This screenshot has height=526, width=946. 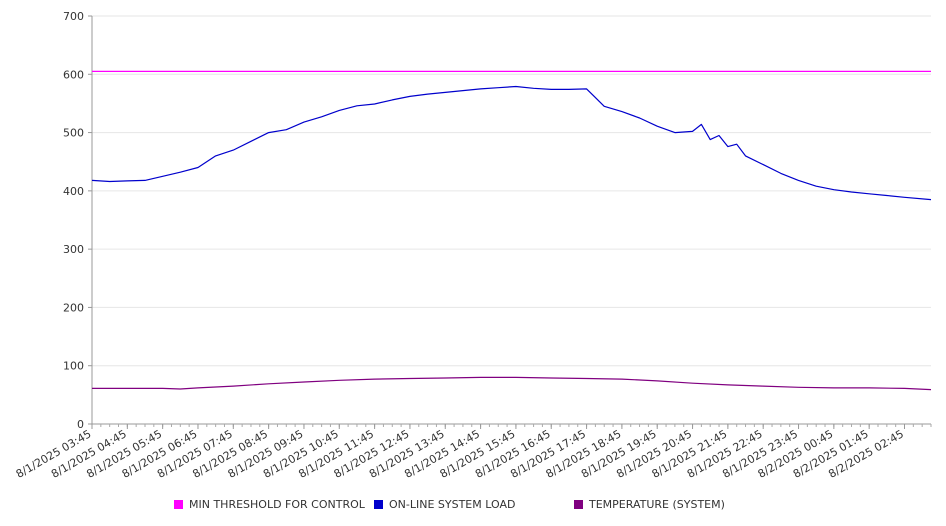 I want to click on y-tick-label: 600, so click(x=73, y=74).